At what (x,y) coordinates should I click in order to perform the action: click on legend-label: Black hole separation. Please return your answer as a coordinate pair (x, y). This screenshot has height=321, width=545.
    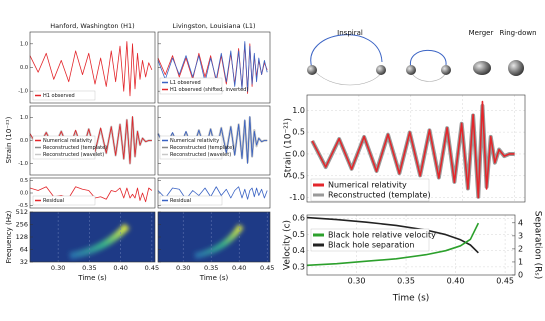
    Looking at the image, I should click on (371, 245).